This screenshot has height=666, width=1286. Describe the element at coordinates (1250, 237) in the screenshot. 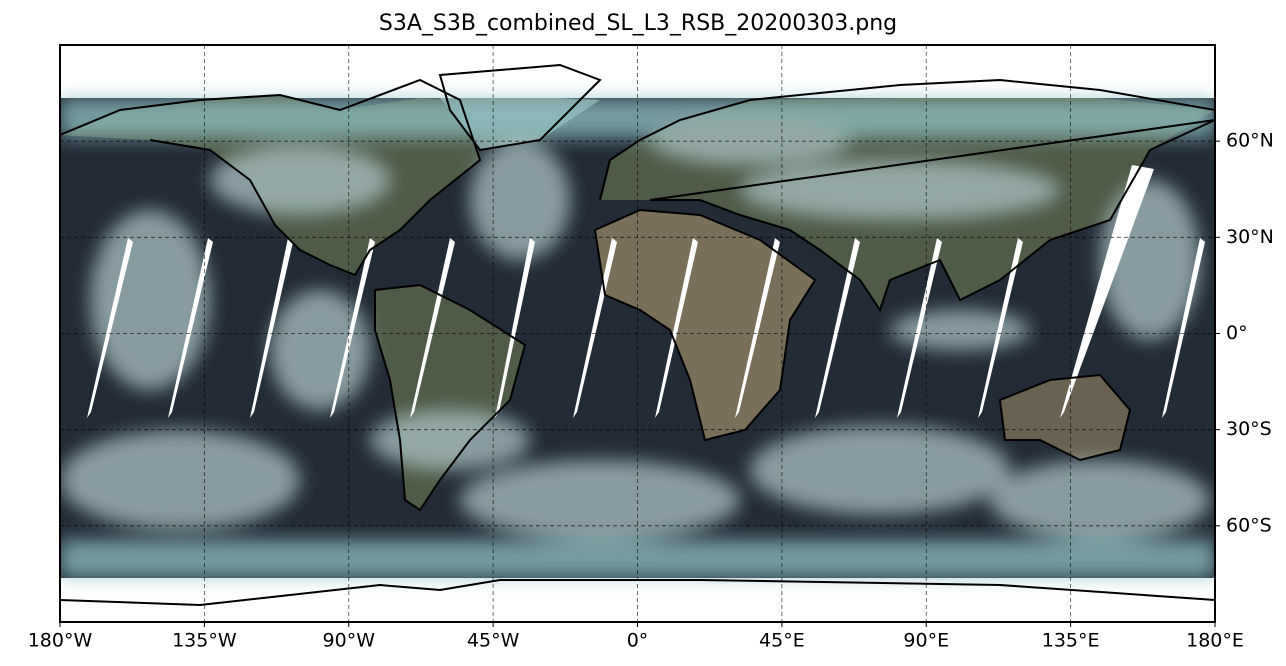

I see `y-tick-label: 30°N` at that location.